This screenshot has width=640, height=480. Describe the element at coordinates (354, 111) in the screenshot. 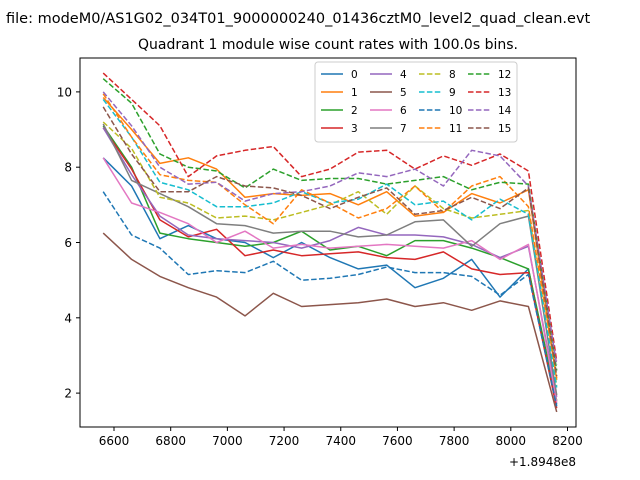

I see `legend-label-2: 2` at that location.